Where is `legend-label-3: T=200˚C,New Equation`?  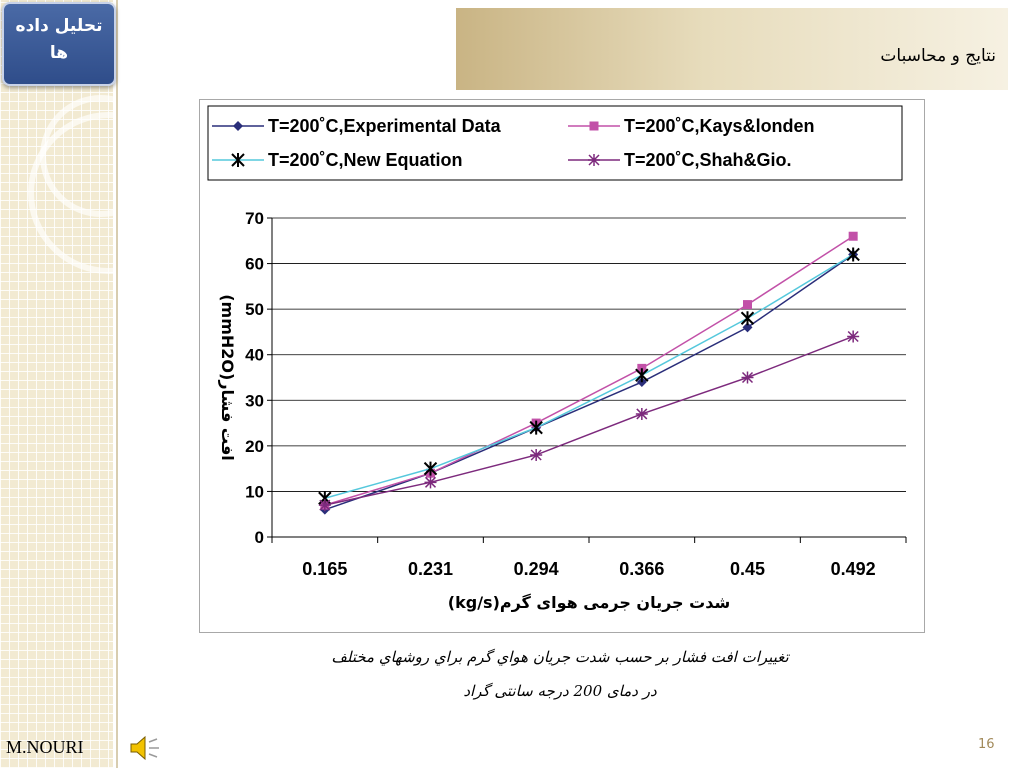 legend-label-3: T=200˚C,New Equation is located at coordinates (365, 160).